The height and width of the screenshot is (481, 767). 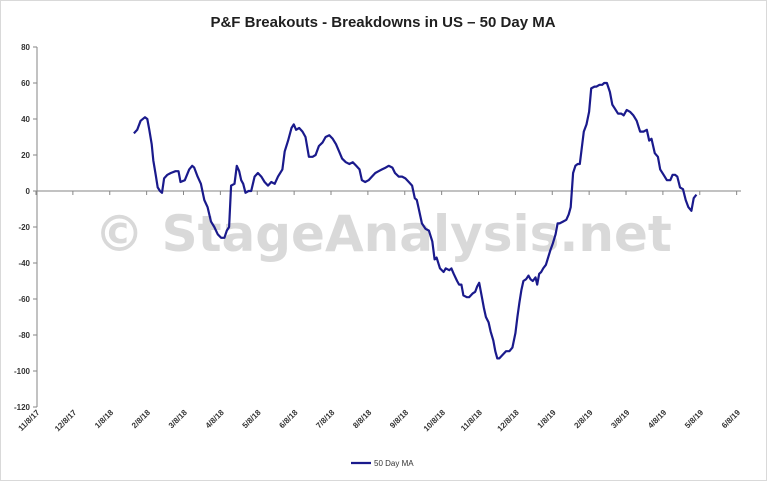 What do you see at coordinates (657, 419) in the screenshot?
I see `x-tick-label: 4/8/19` at bounding box center [657, 419].